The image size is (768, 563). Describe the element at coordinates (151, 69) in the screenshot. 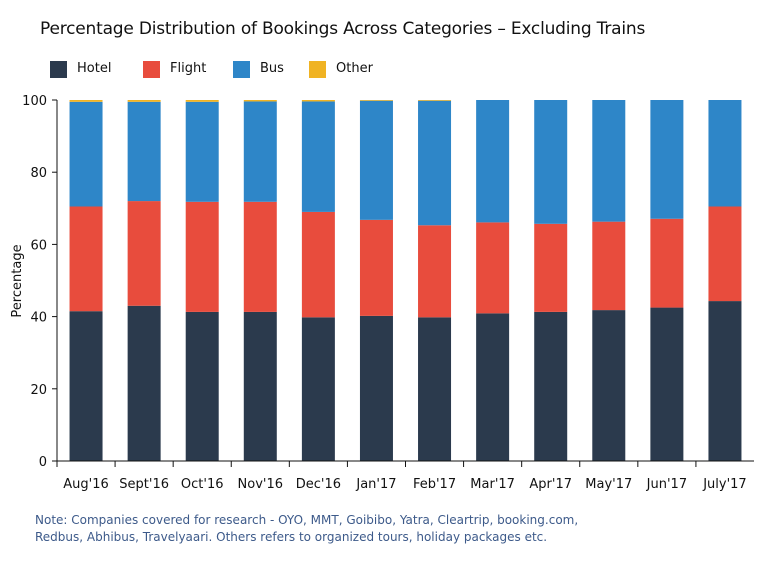

I see `legend-swatch-flight` at that location.